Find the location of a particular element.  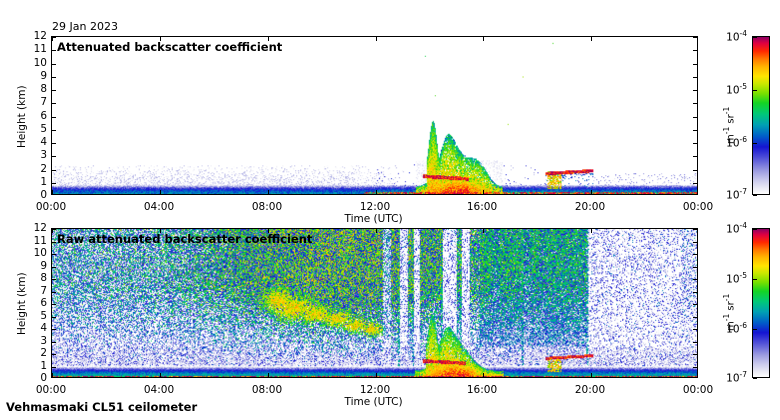

y-axis-label-panel2: Height (km) is located at coordinates (22, 303).